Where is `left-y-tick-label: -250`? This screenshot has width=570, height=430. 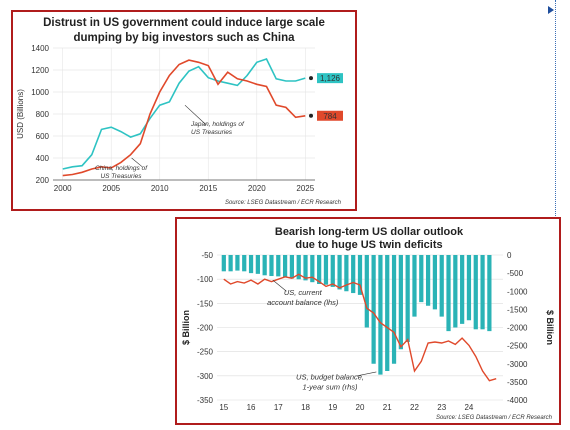
left-y-tick-label: -250 is located at coordinates (205, 352).